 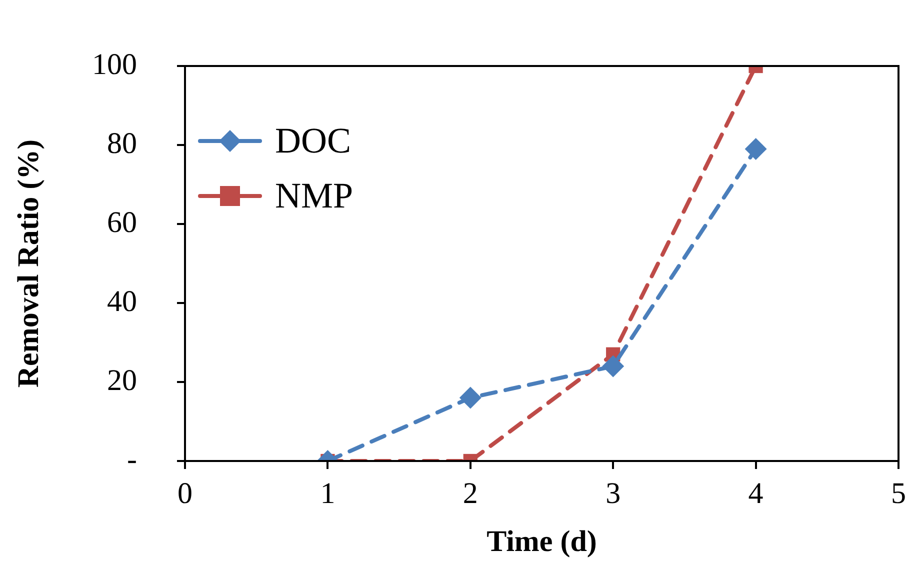 What do you see at coordinates (613, 493) in the screenshot?
I see `x-tick-label: 3` at bounding box center [613, 493].